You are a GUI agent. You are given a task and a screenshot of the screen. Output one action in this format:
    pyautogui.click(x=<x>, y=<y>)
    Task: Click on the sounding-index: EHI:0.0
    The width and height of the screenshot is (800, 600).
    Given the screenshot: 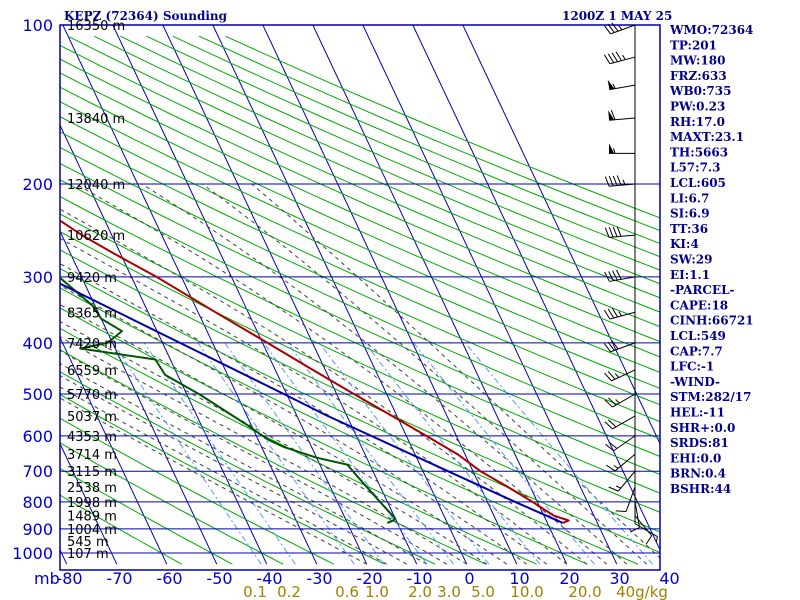 What is the action you would take?
    pyautogui.click(x=695, y=458)
    